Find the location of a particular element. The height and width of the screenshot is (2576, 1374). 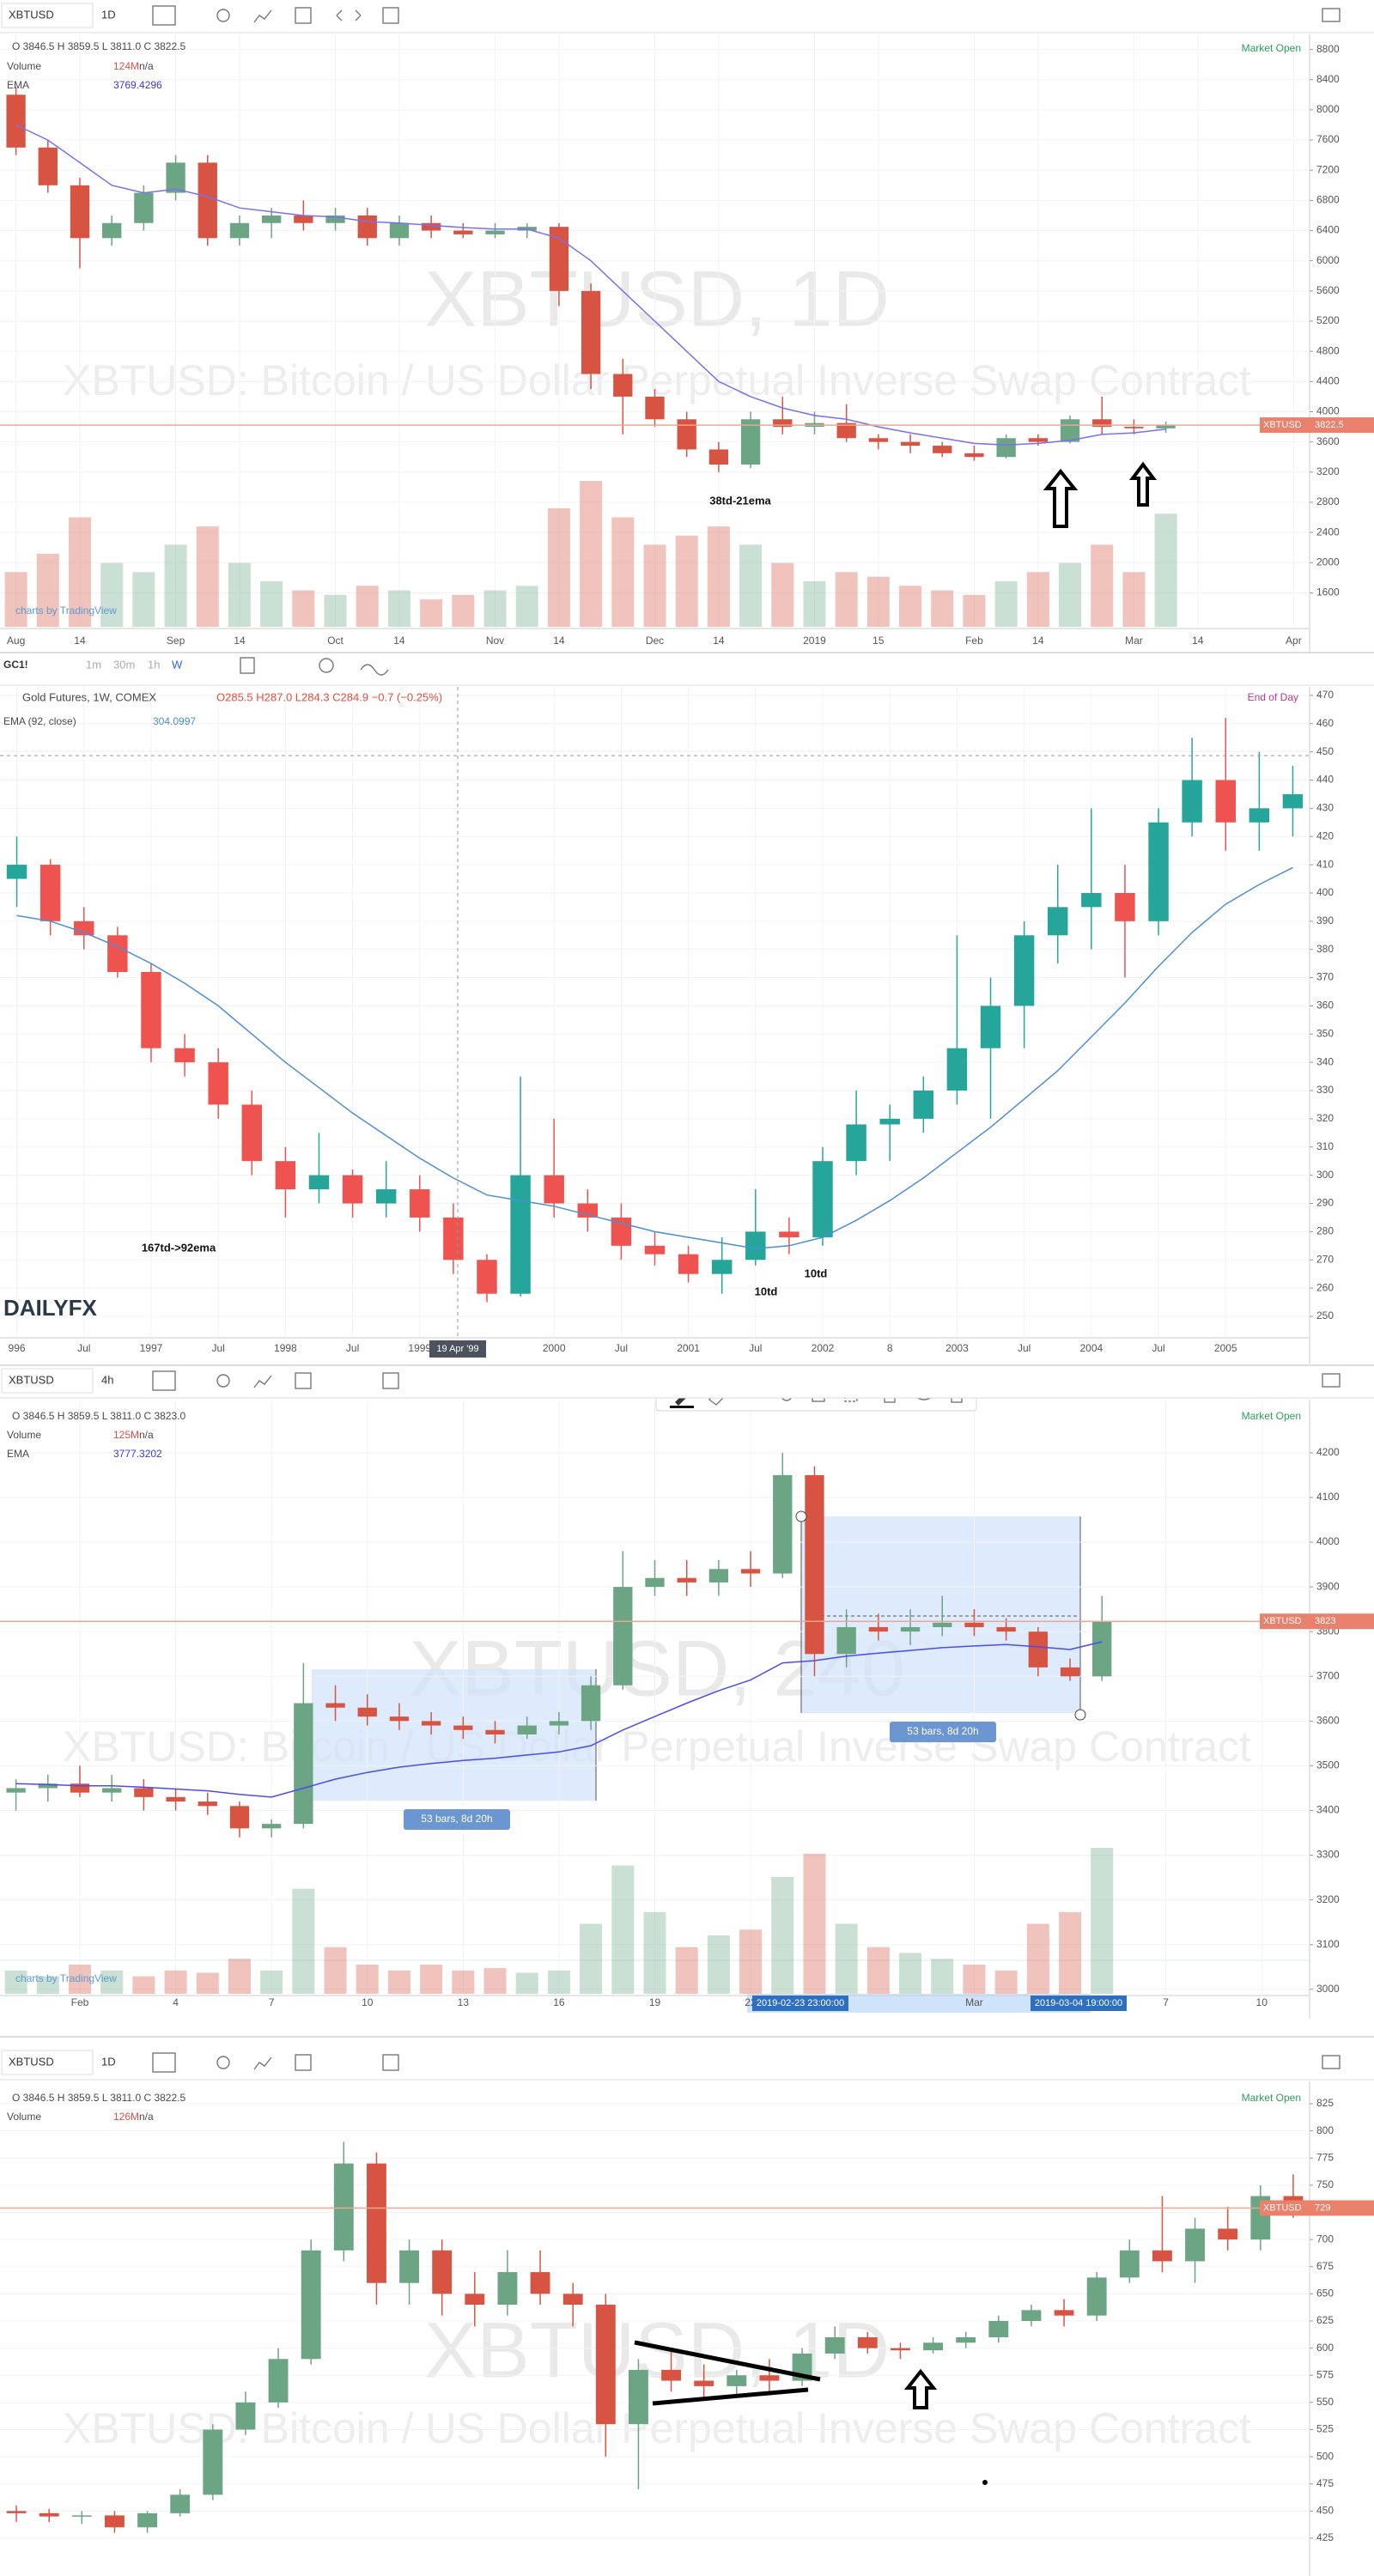

x-tick-label: Apr is located at coordinates (1294, 641).